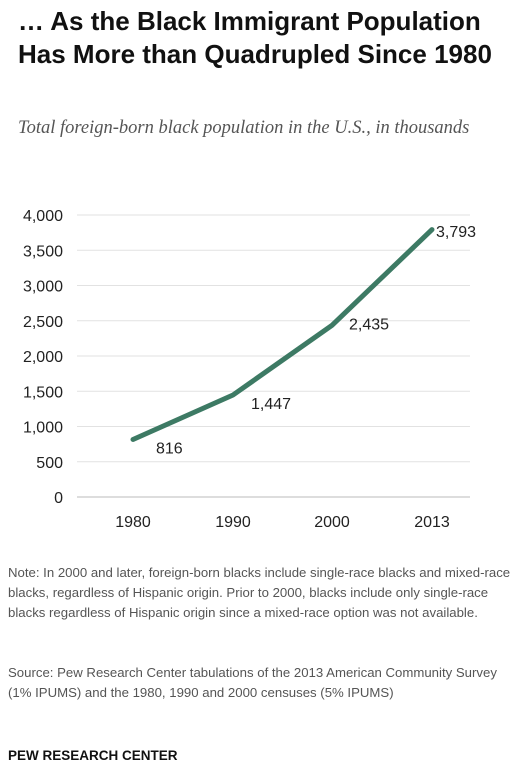  Describe the element at coordinates (43, 216) in the screenshot. I see `y-tick-label: 4,000` at that location.